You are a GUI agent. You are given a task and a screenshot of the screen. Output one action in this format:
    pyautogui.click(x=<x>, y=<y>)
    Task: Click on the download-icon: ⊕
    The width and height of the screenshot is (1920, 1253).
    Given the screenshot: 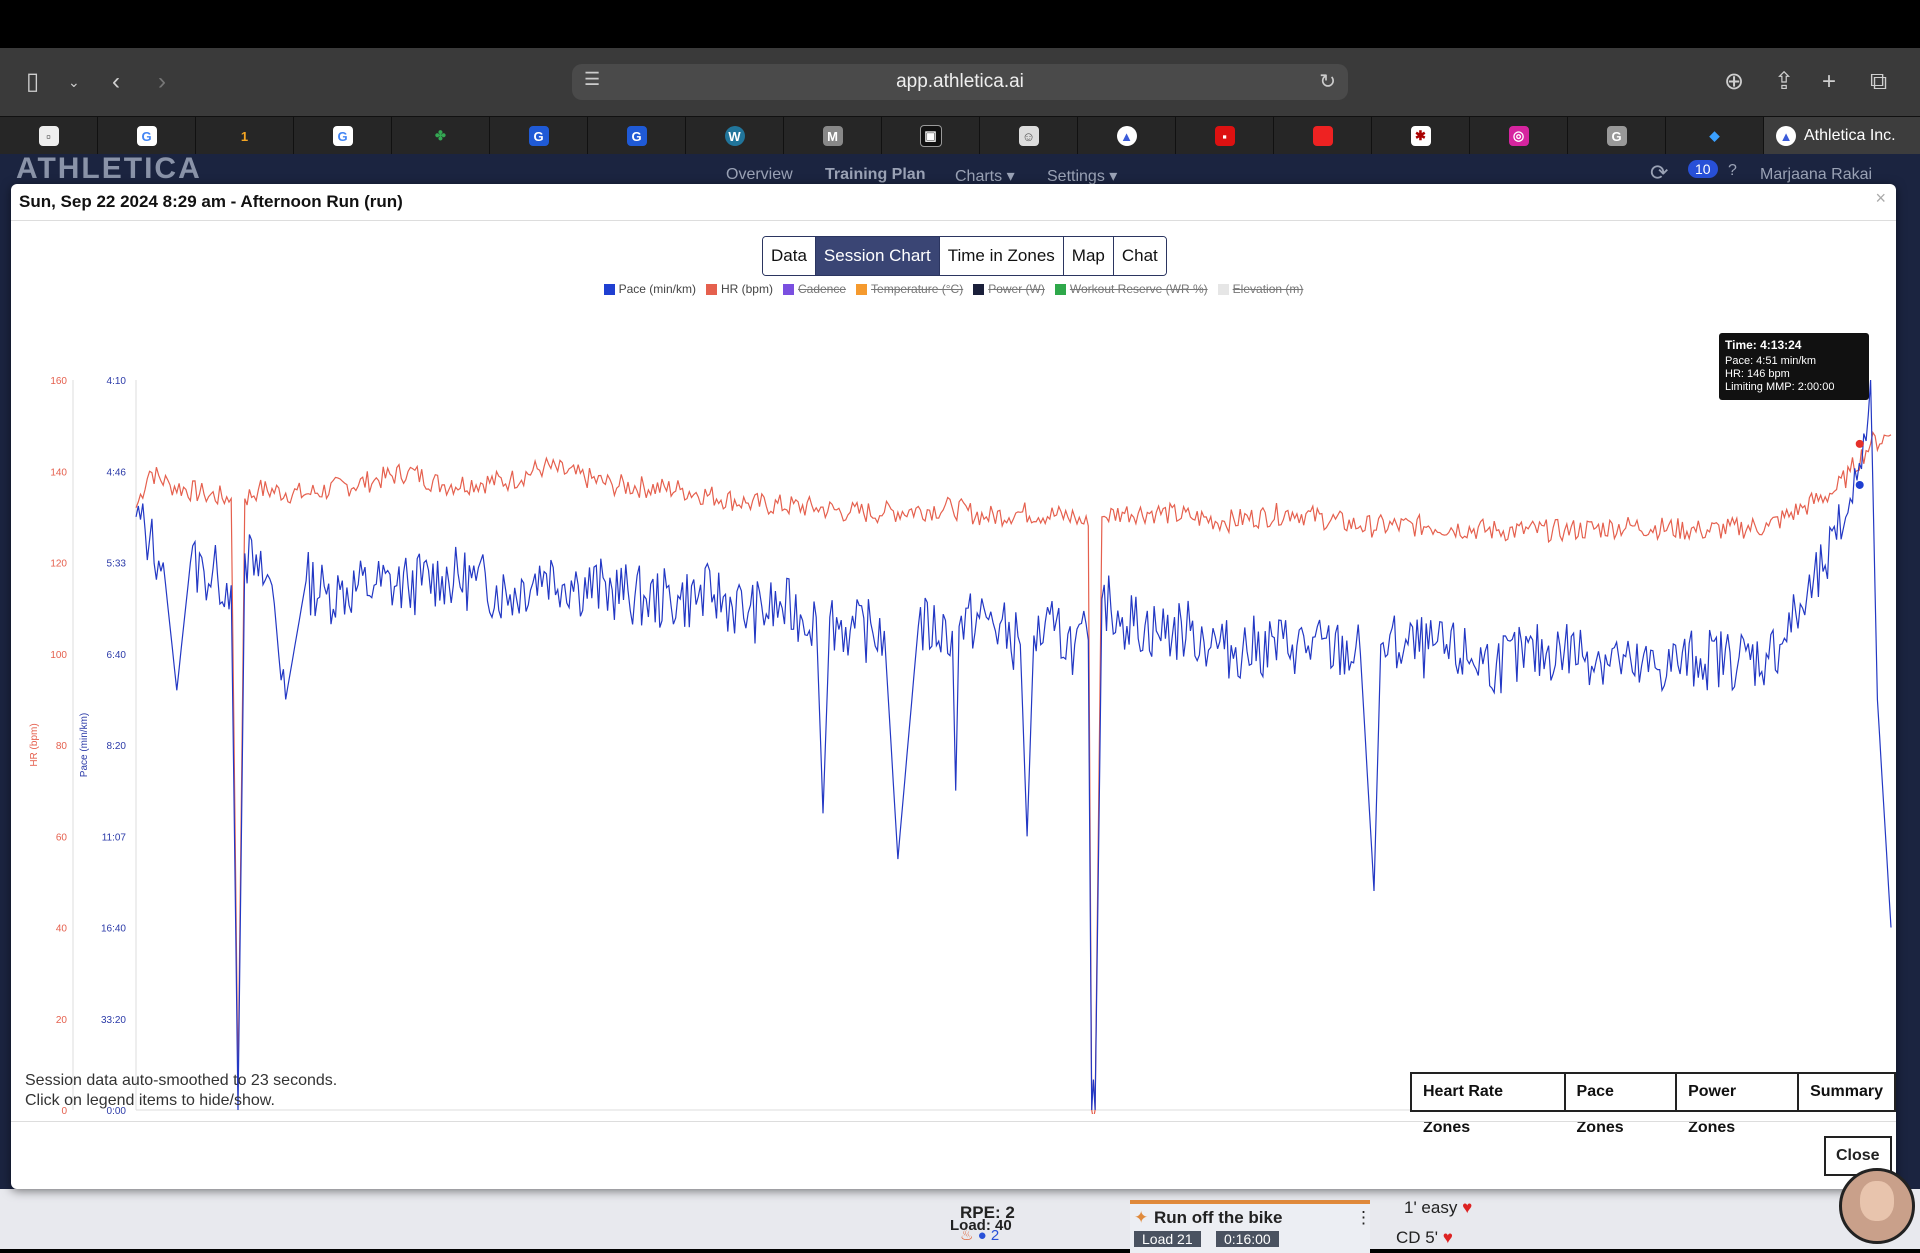 What is the action you would take?
    pyautogui.click(x=1734, y=81)
    